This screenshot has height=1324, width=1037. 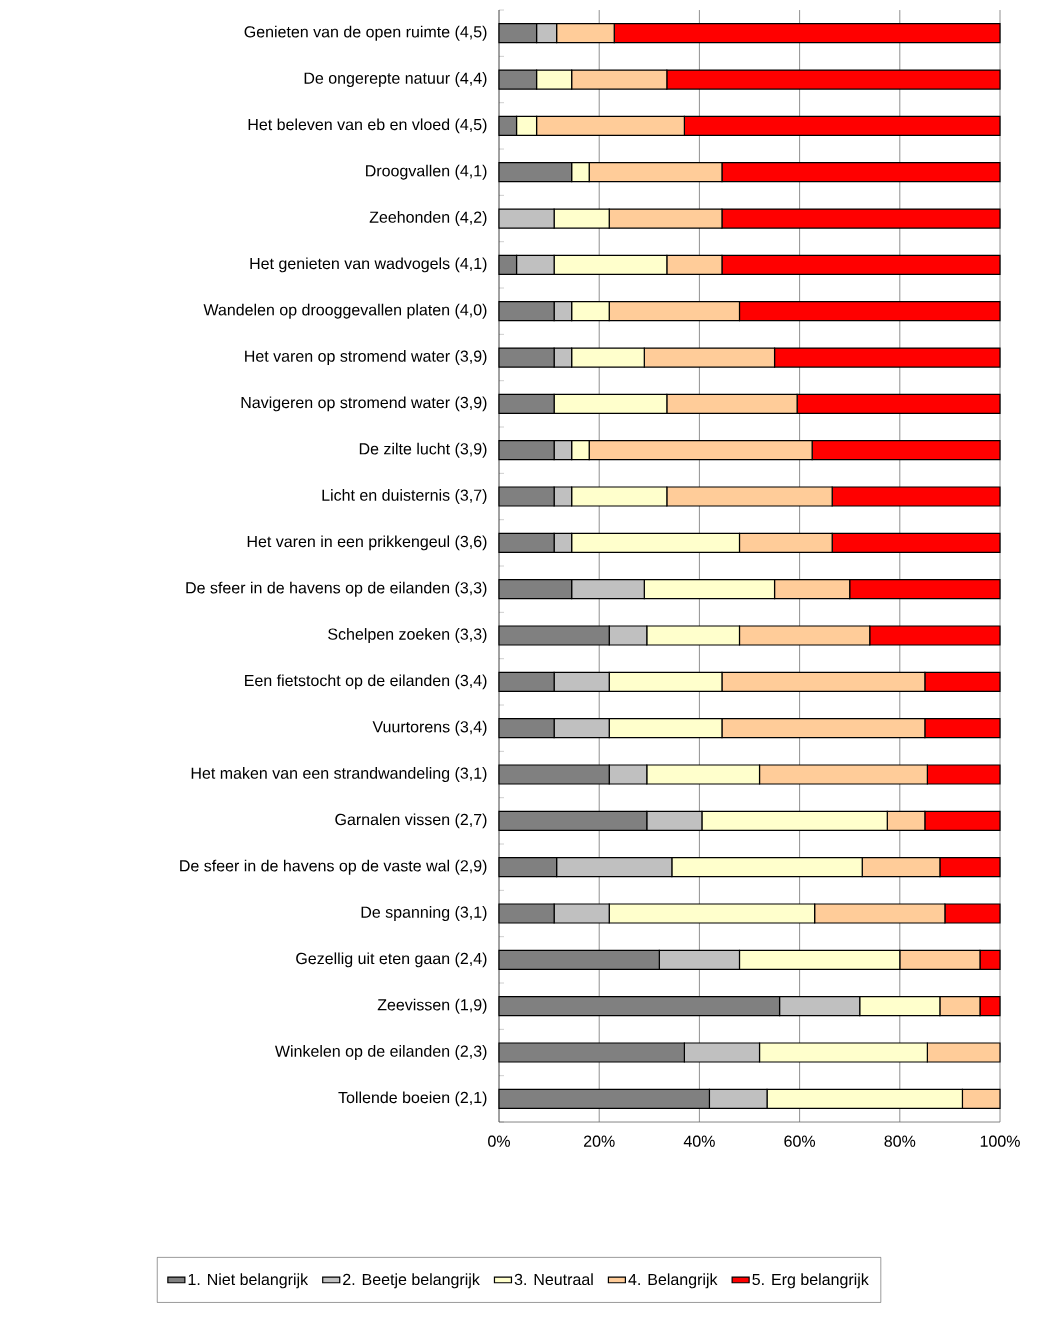 I want to click on y-tick-label: Vuurtorens (3,4), so click(x=429, y=728).